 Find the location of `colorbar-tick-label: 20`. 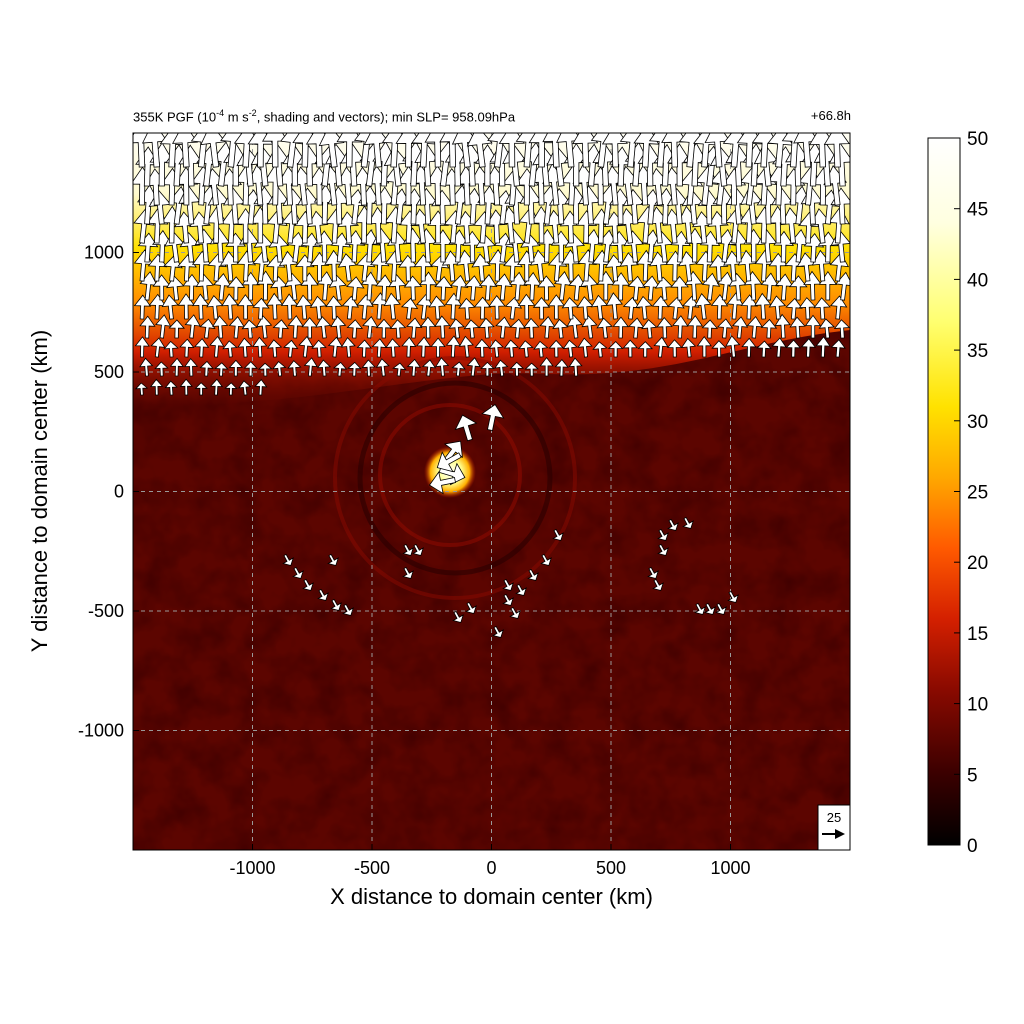

colorbar-tick-label: 20 is located at coordinates (977, 563).